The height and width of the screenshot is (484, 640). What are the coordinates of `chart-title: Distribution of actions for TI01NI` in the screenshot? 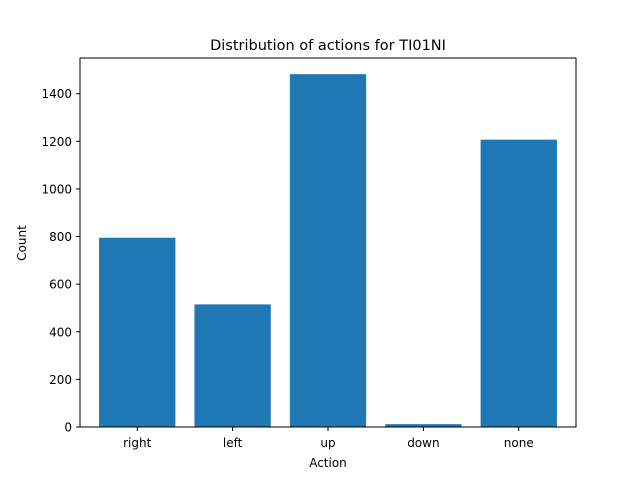 It's located at (328, 46).